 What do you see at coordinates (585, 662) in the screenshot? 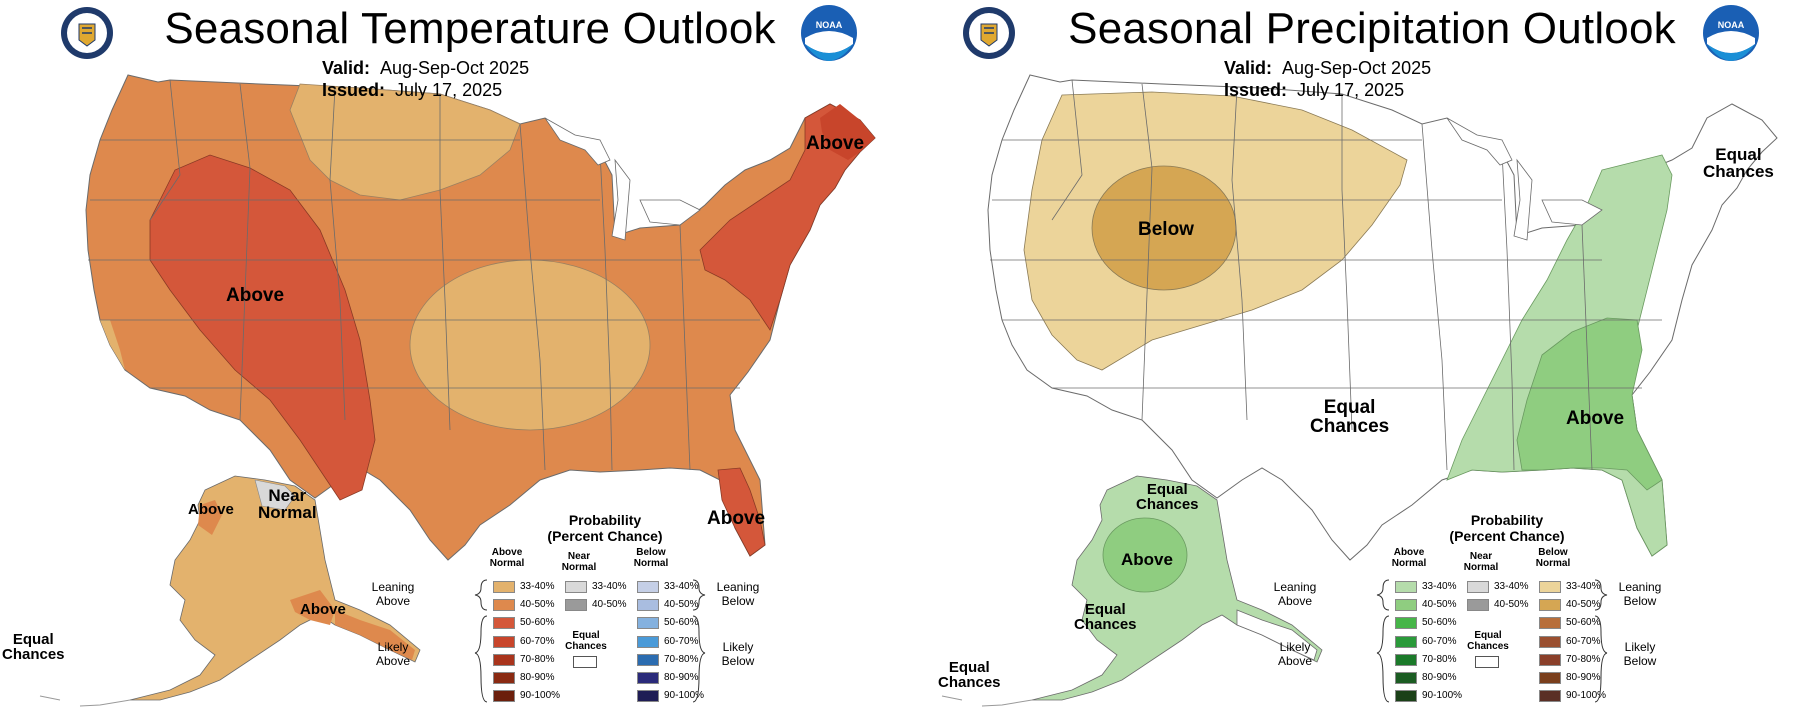
I see `legend-swatch-equal-chances` at bounding box center [585, 662].